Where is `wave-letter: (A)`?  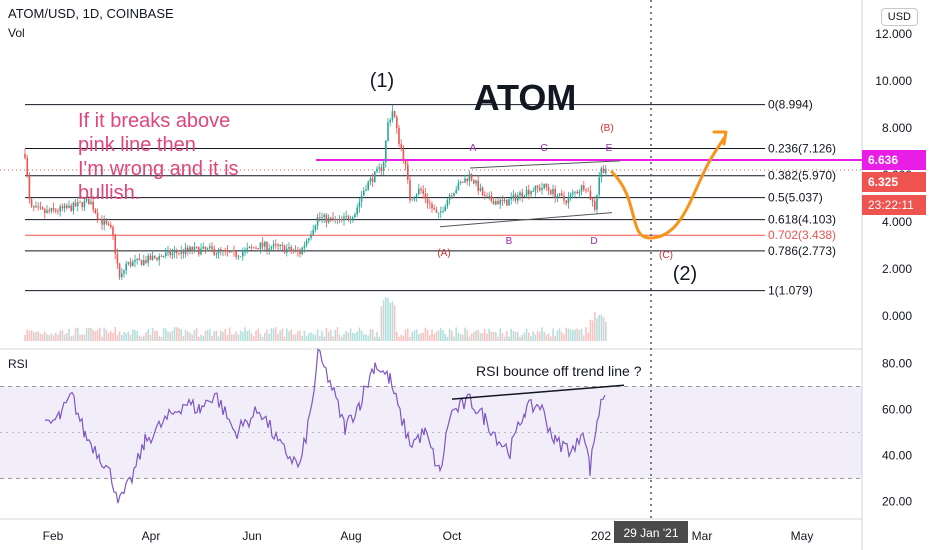
wave-letter: (A) is located at coordinates (443, 253).